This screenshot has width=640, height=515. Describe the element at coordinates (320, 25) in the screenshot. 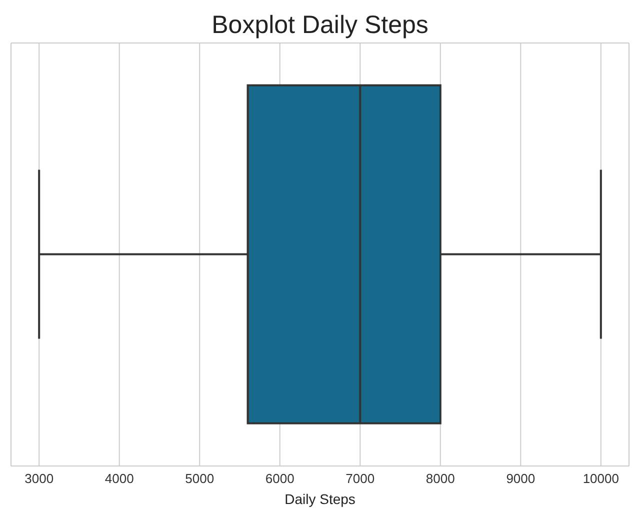

I see `chart-title: Boxplot Daily Steps` at that location.